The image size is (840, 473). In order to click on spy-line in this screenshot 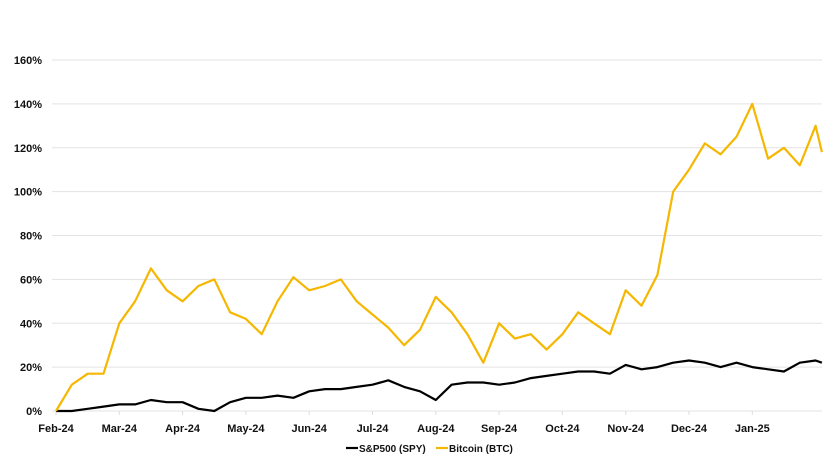, I will do `click(439, 386)`.